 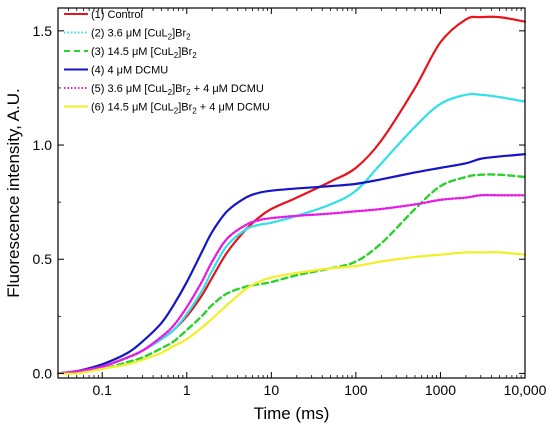 What do you see at coordinates (102, 390) in the screenshot?
I see `x-tick-label: 0.1` at bounding box center [102, 390].